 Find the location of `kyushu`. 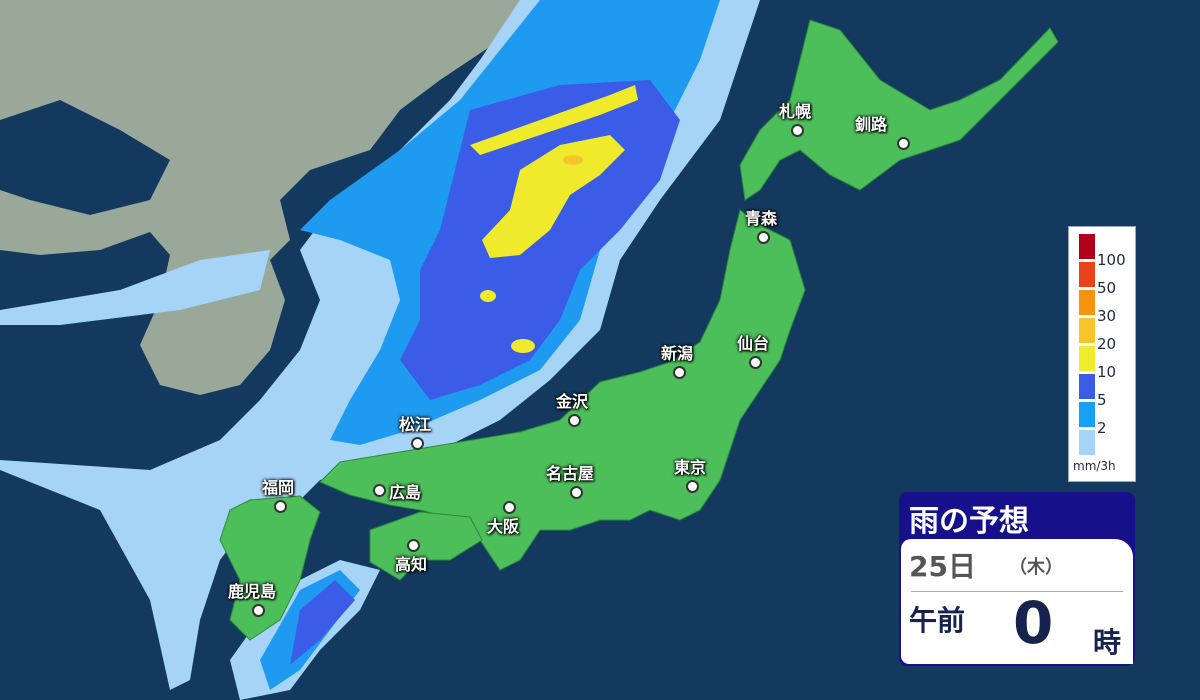

kyushu is located at coordinates (270, 568).